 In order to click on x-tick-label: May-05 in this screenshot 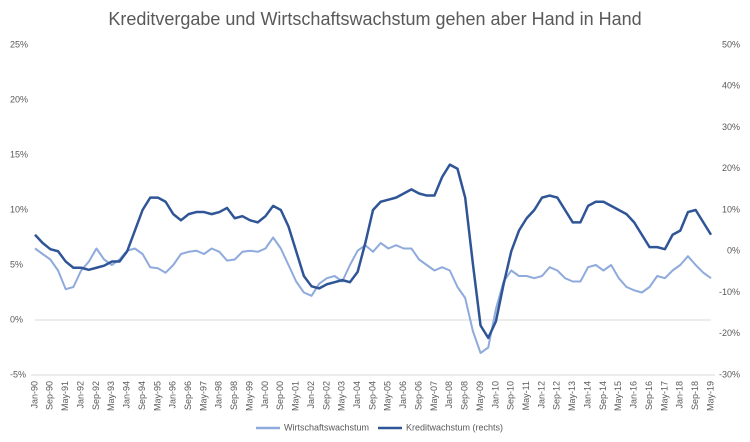, I will do `click(388, 396)`.